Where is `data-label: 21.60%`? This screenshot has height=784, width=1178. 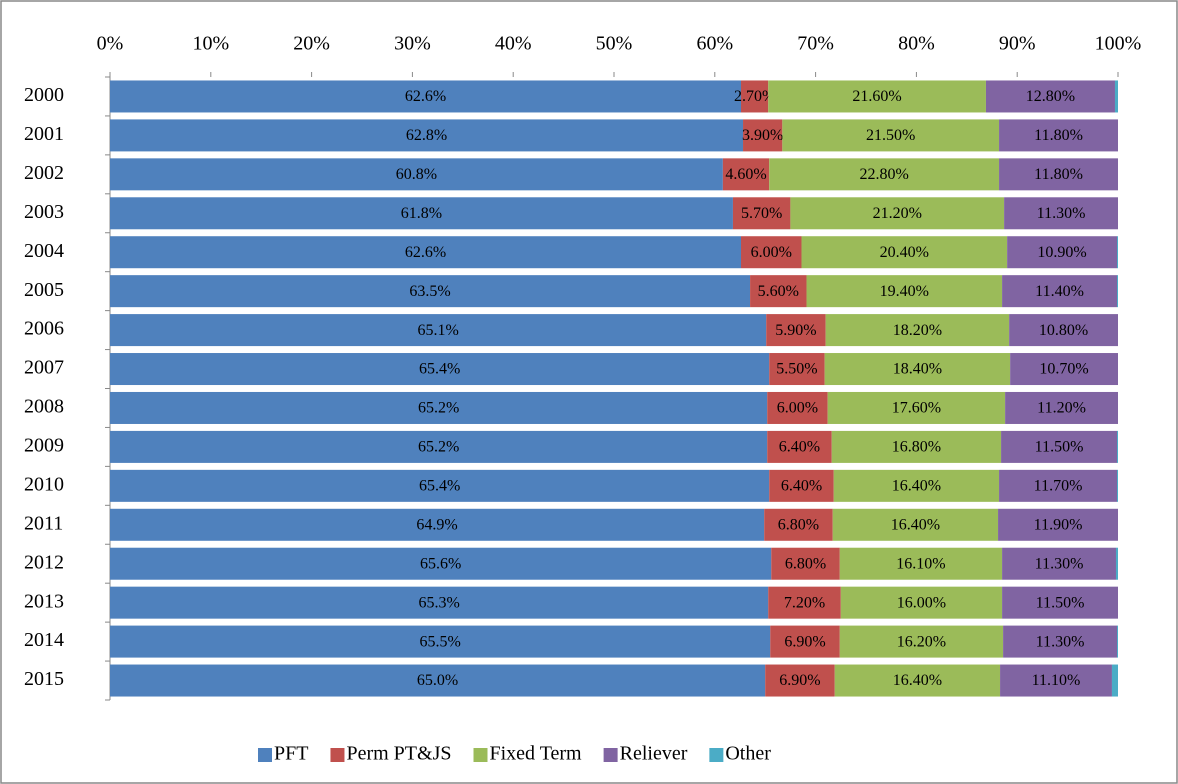
data-label: 21.60% is located at coordinates (876, 96).